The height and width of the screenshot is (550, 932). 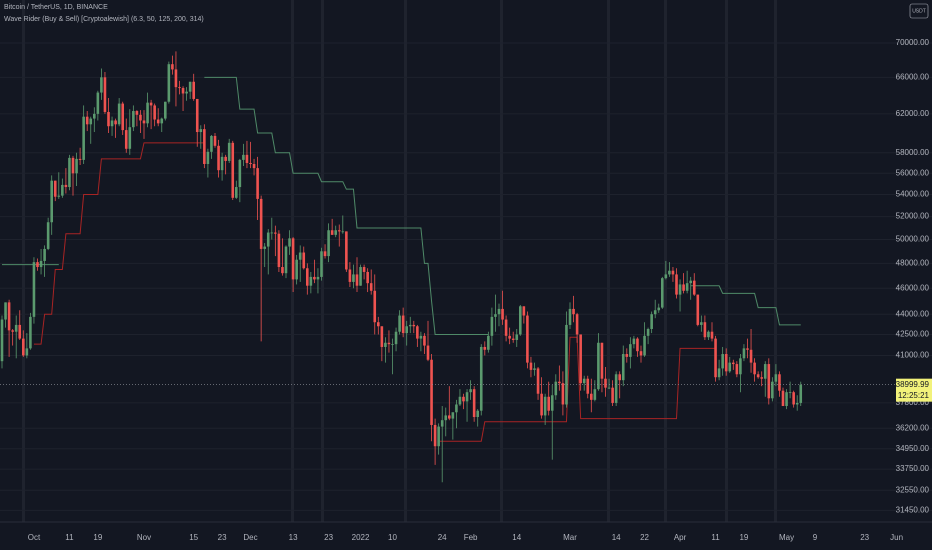 What do you see at coordinates (919, 11) in the screenshot?
I see `currency-box` at bounding box center [919, 11].